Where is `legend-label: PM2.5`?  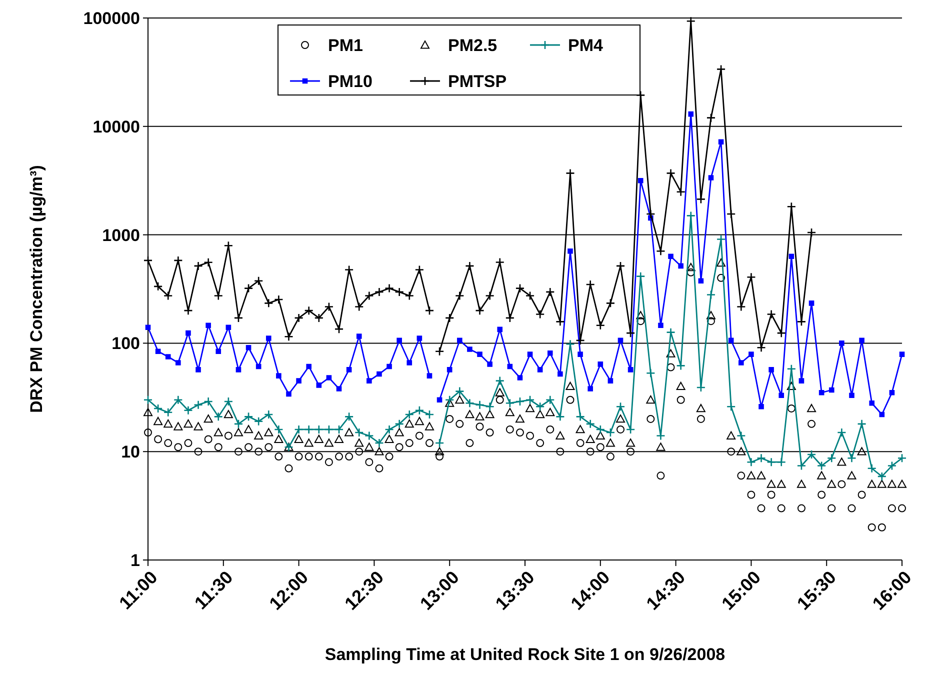
legend-label: PM2.5 is located at coordinates (473, 45).